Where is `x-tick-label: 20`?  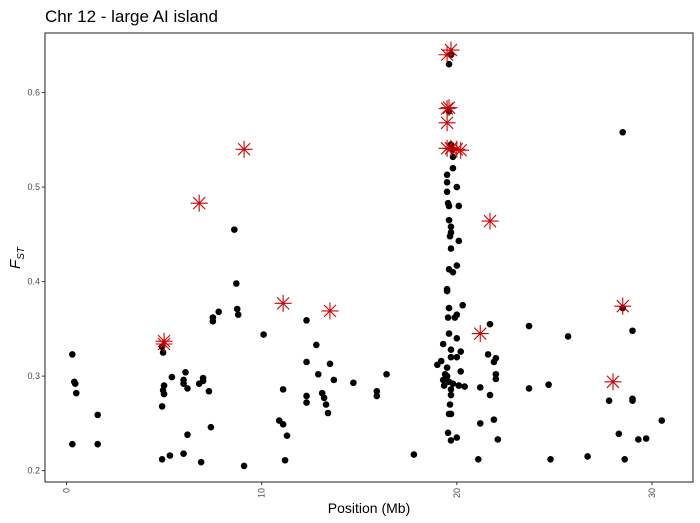
x-tick-label: 20 is located at coordinates (457, 493).